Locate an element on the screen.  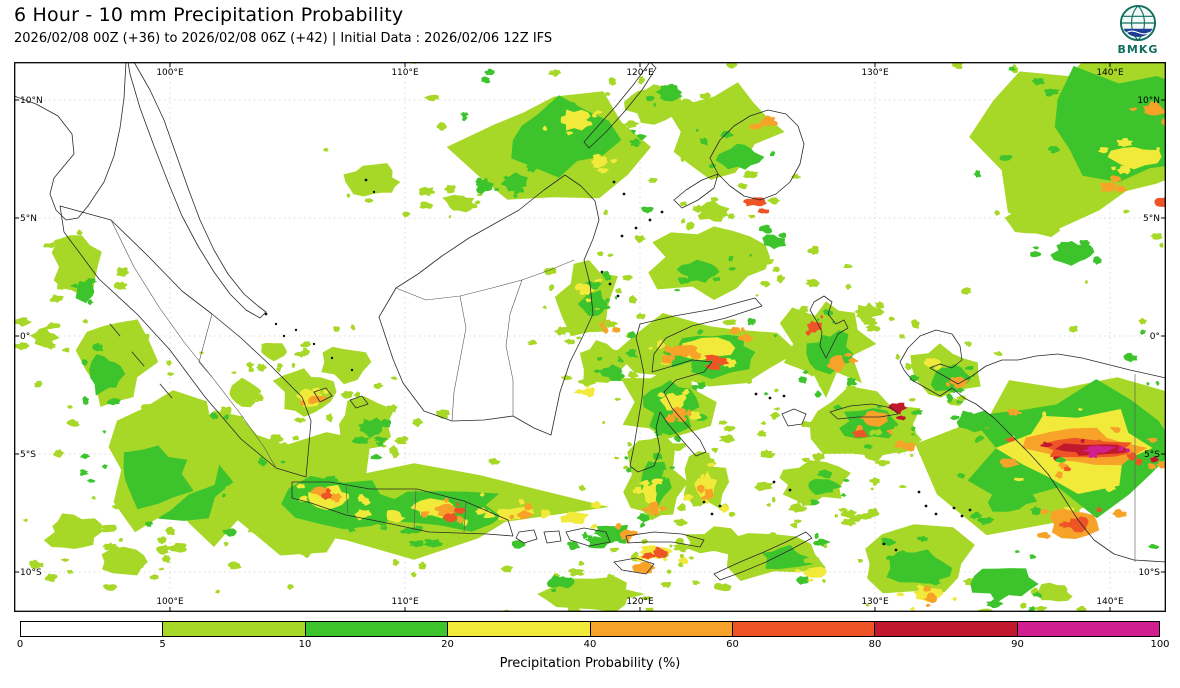
colorbar-tick-label: 0 is located at coordinates (20, 644).